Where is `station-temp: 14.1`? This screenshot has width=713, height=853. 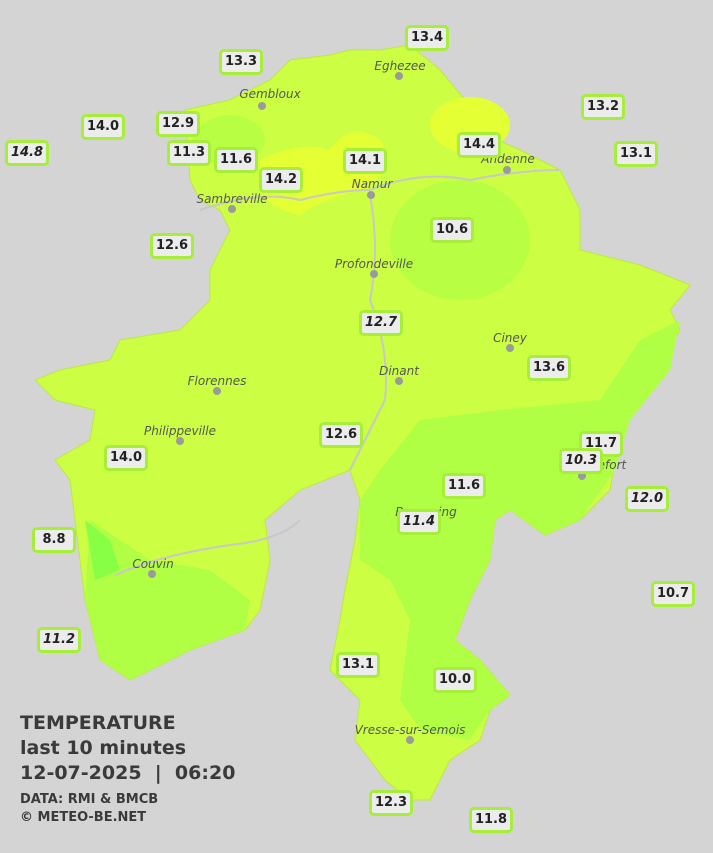
station-temp: 14.1 is located at coordinates (365, 161).